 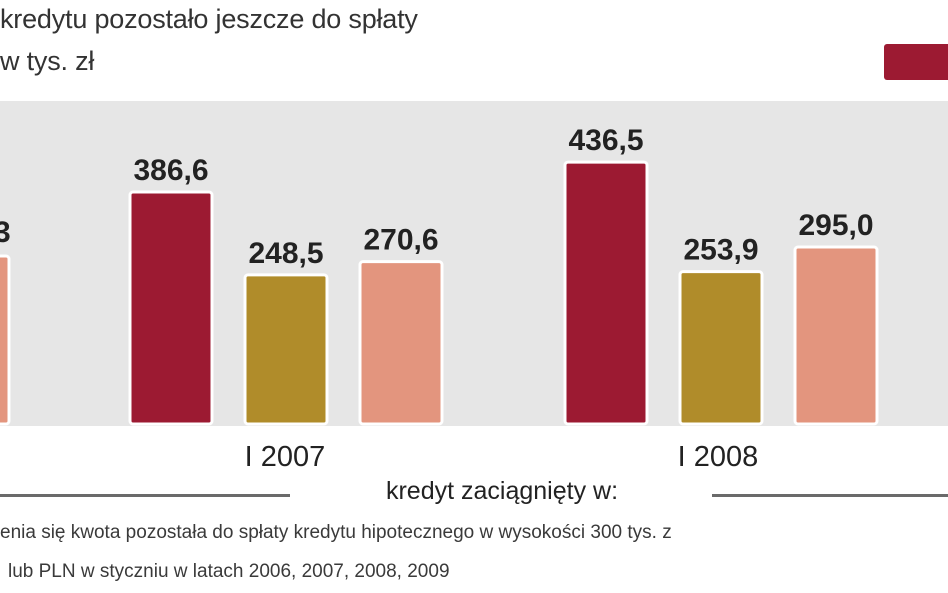 What do you see at coordinates (285, 253) in the screenshot?
I see `value-label: 248,5` at bounding box center [285, 253].